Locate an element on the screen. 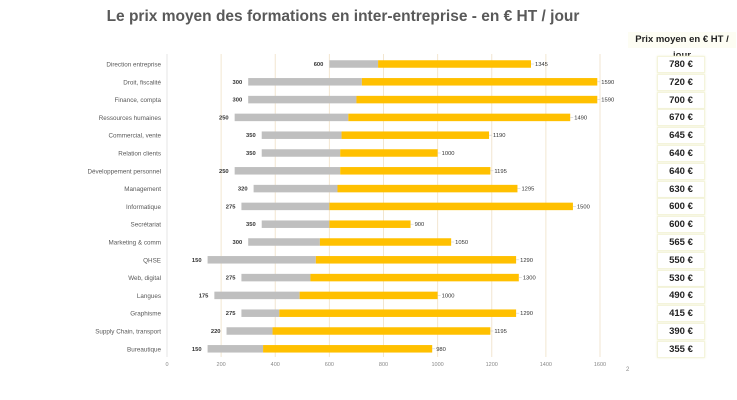 The width and height of the screenshot is (737, 400). average-price-cell: 390 € is located at coordinates (681, 331).